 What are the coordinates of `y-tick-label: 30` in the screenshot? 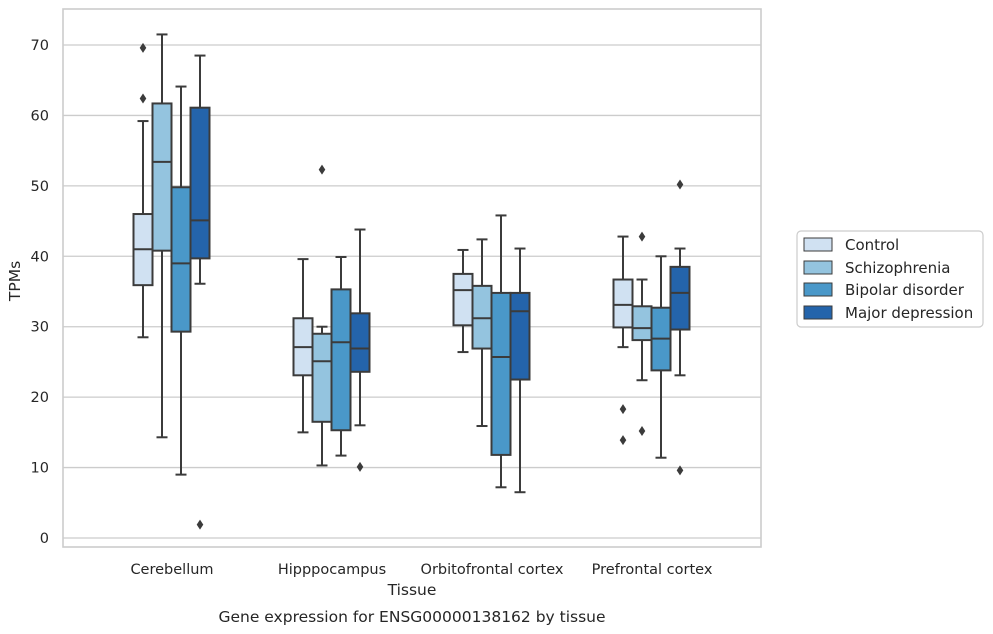 It's located at (40, 328).